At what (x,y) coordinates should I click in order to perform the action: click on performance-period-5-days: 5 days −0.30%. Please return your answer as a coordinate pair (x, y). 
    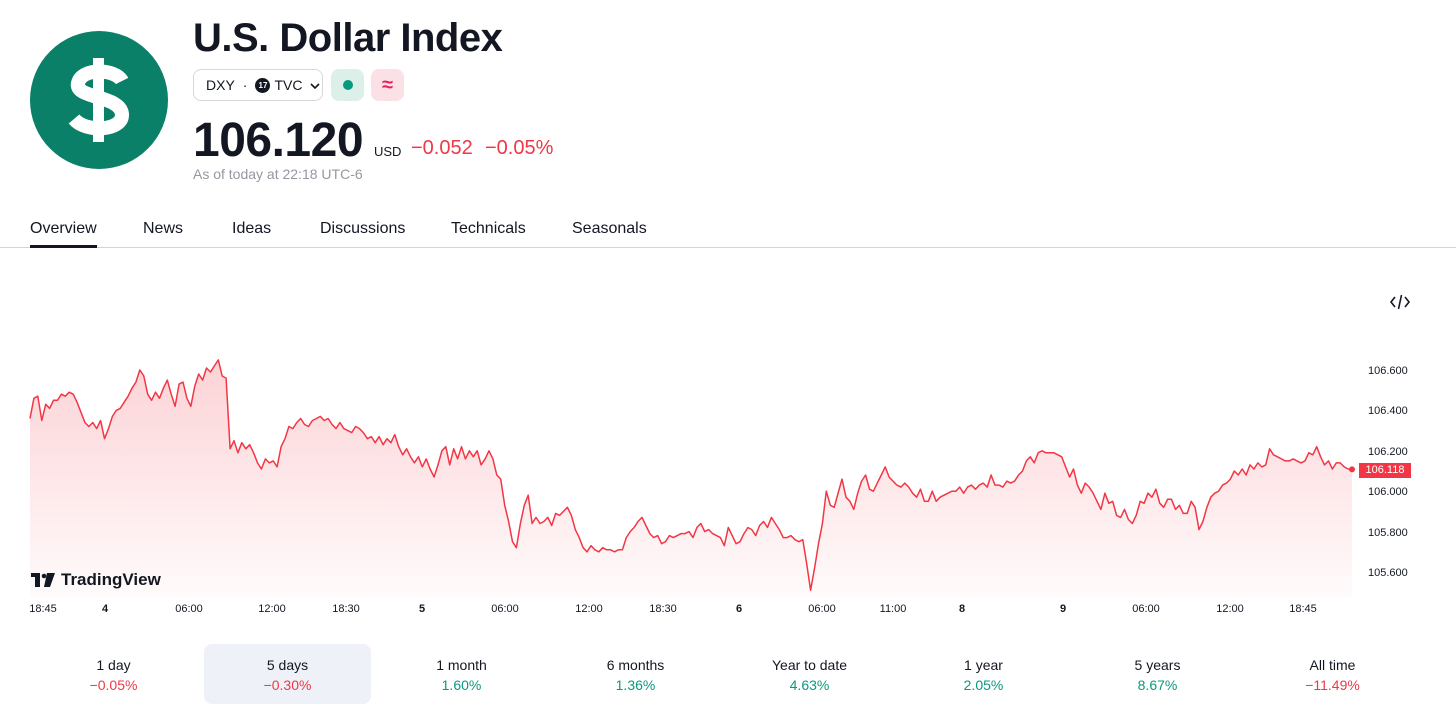
    Looking at the image, I should click on (287, 674).